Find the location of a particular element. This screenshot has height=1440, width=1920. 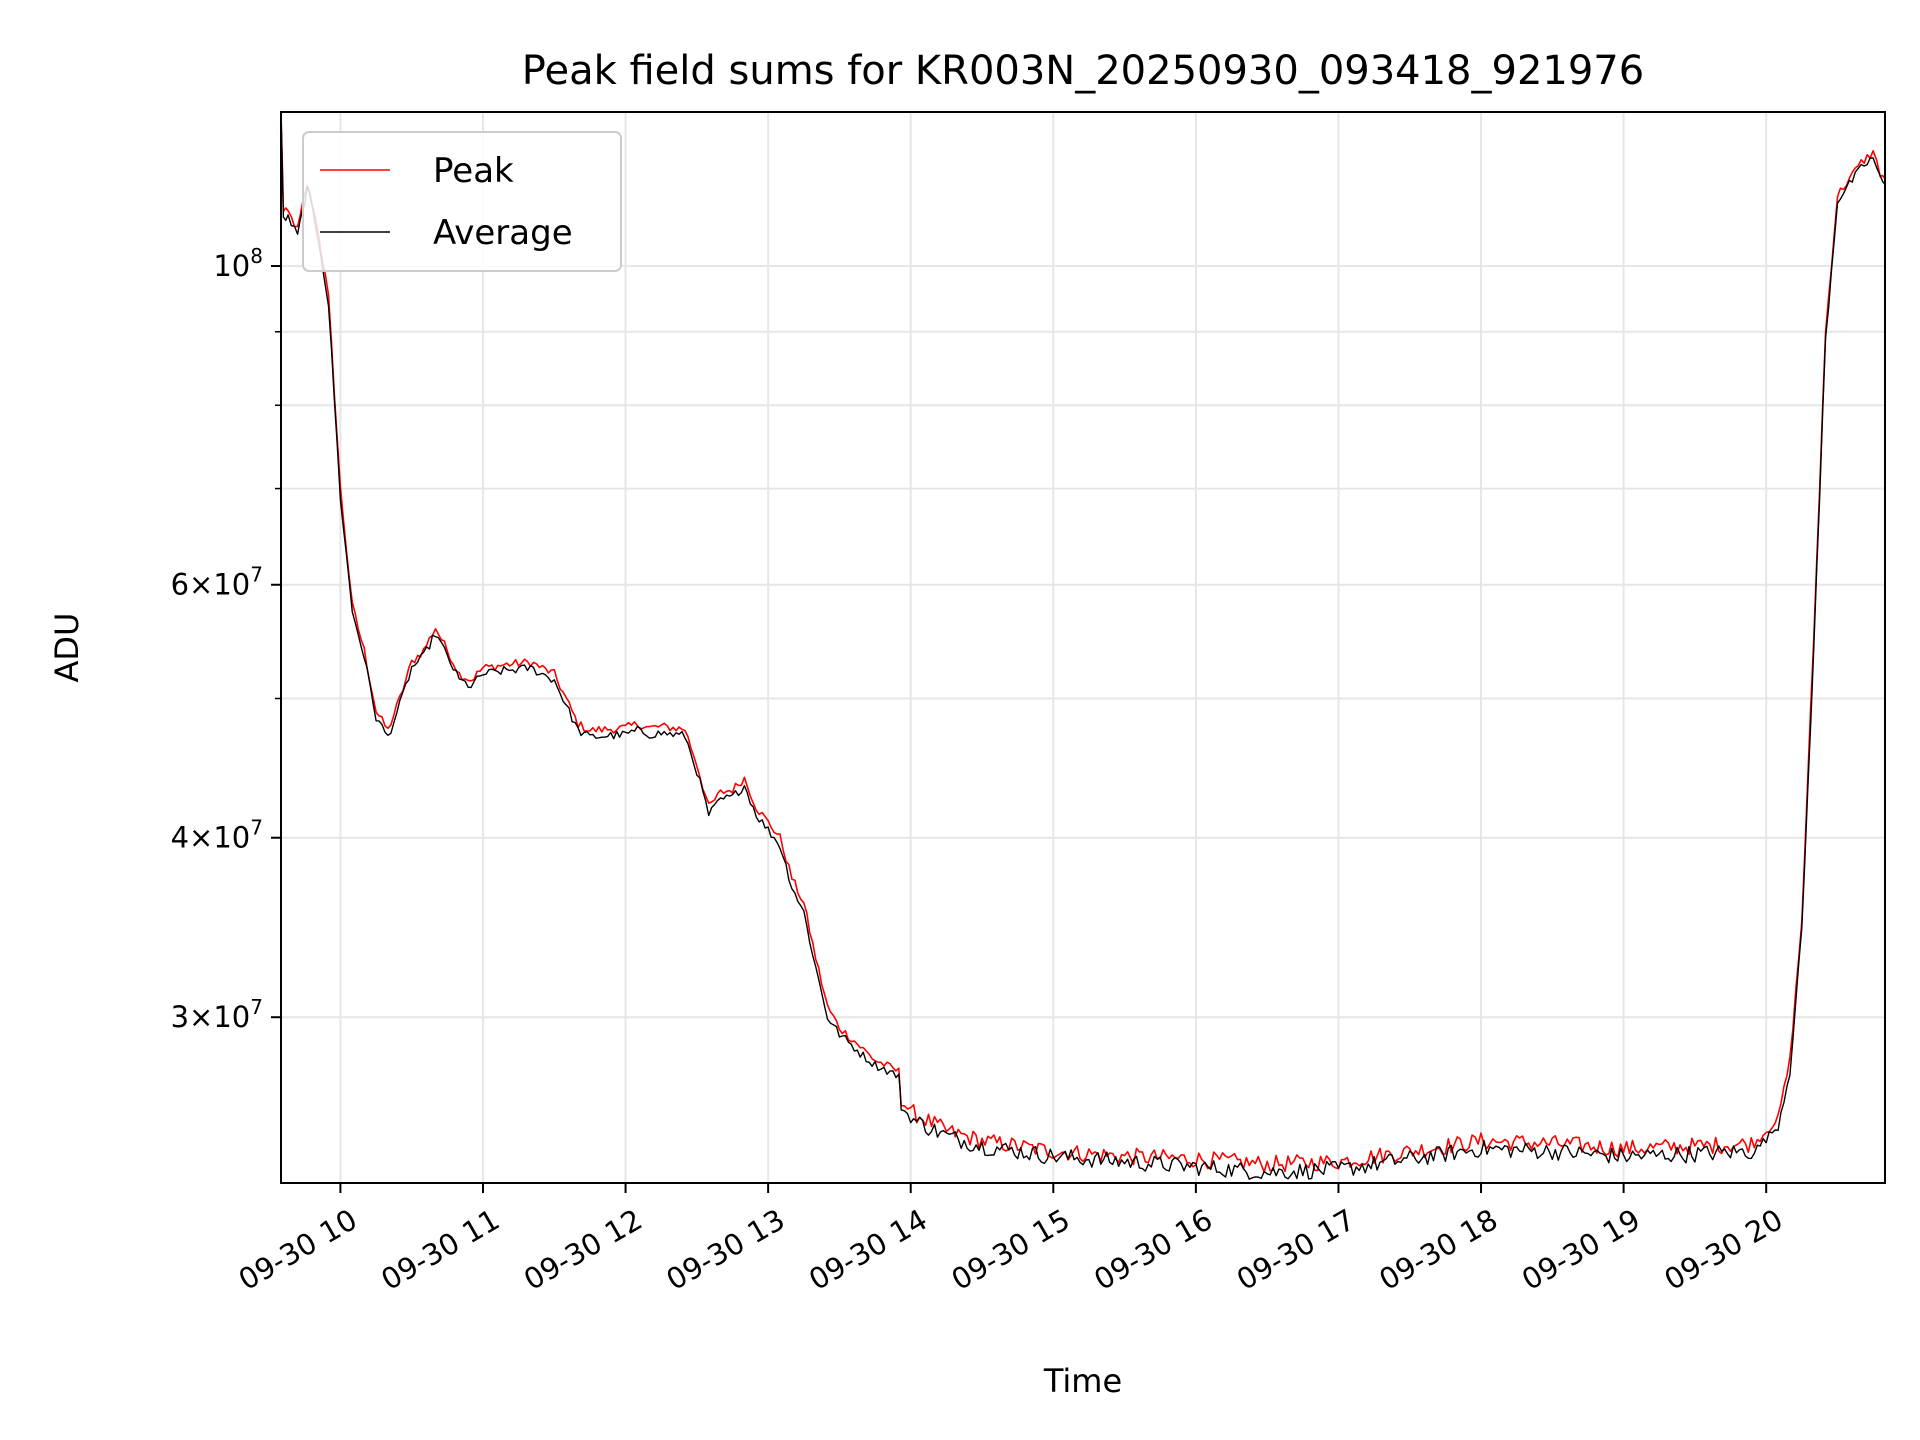

legend-label-peak: Peak is located at coordinates (473, 171).